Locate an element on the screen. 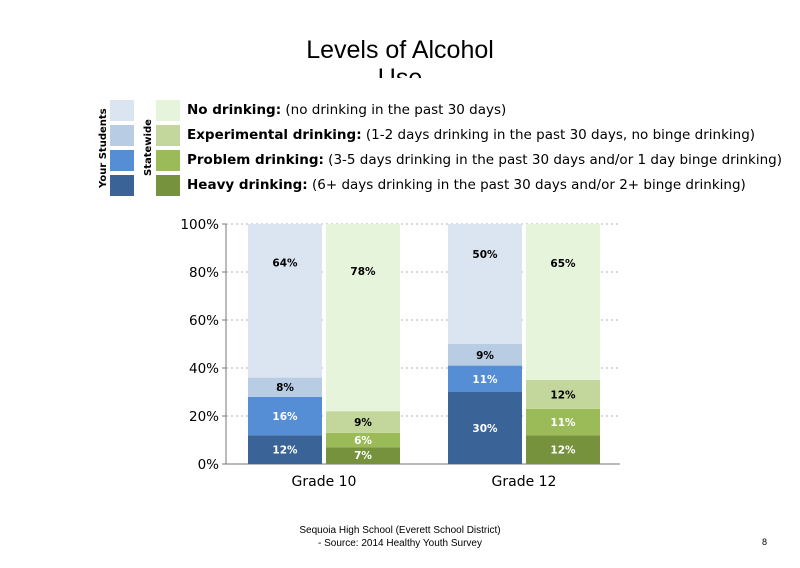 This screenshot has width=800, height=568. y-tick-label: 60% is located at coordinates (204, 321).